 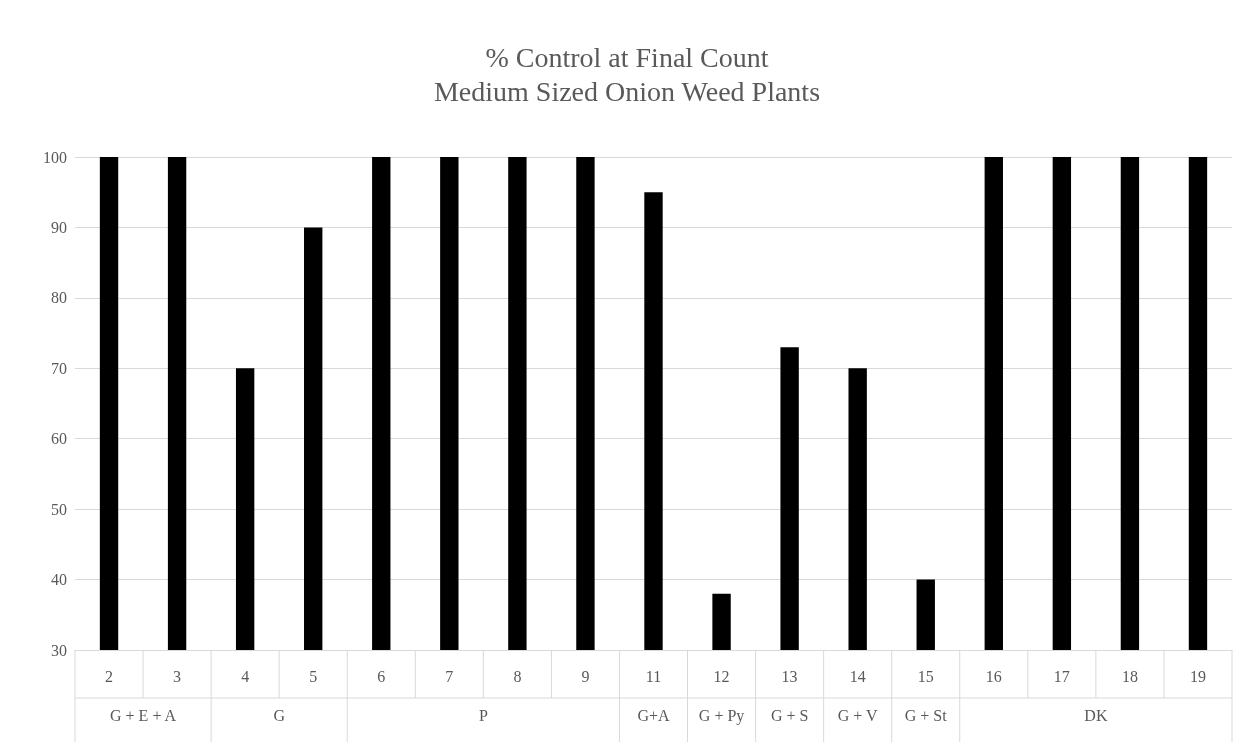 I want to click on text: G+A, so click(x=654, y=715).